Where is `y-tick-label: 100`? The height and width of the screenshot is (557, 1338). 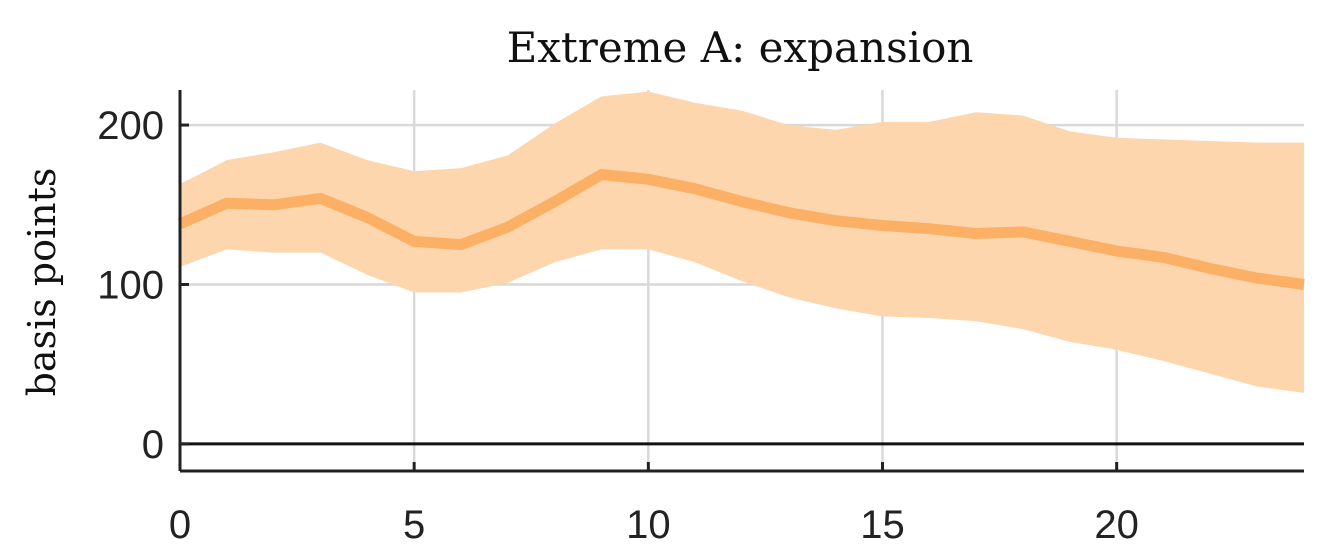
y-tick-label: 100 is located at coordinates (130, 285).